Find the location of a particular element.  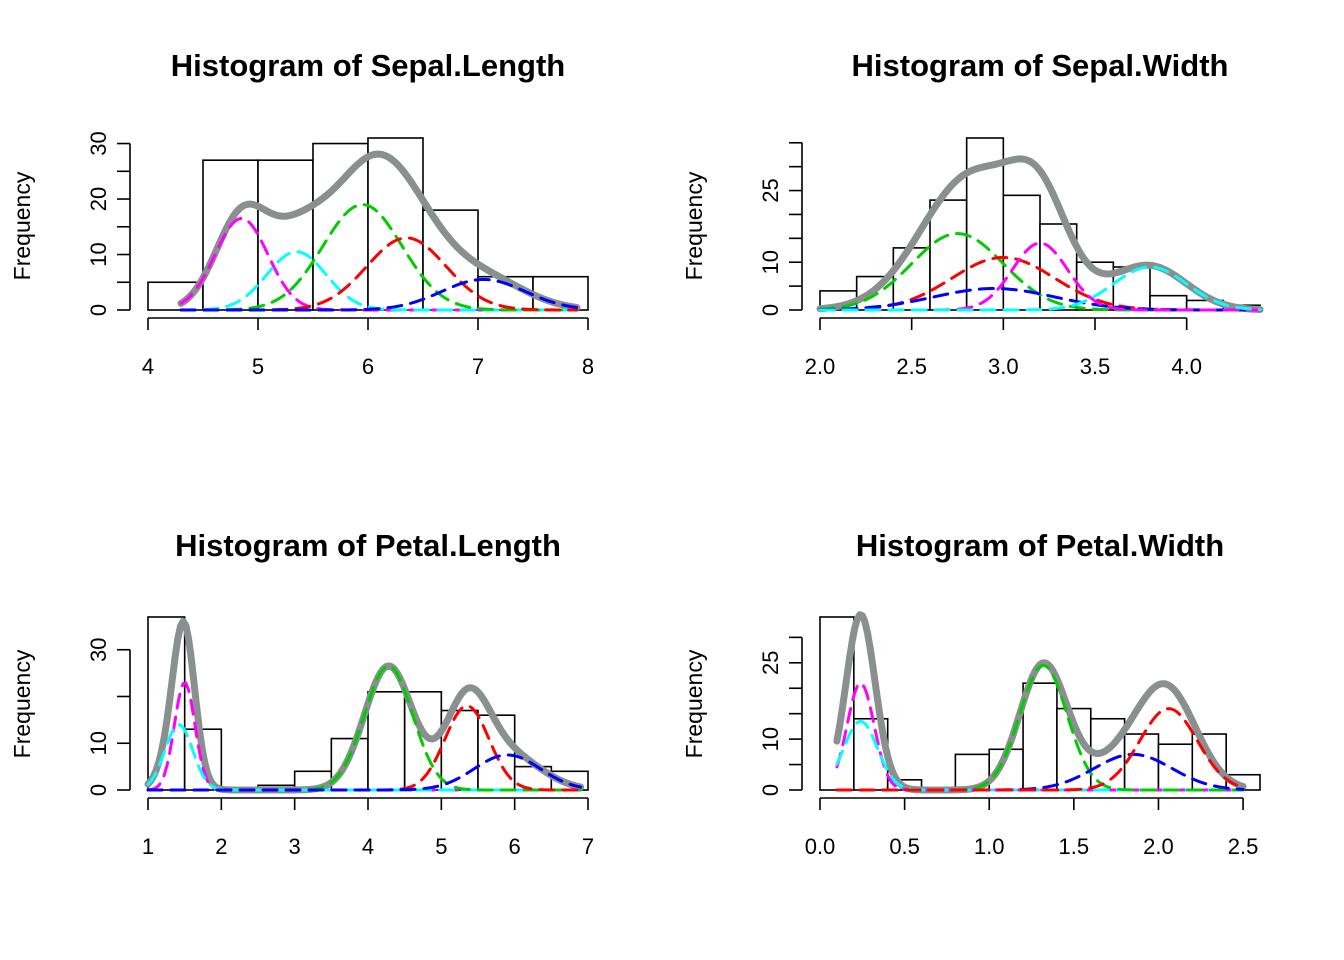

panel-title: Histogram of Sepal.Length is located at coordinates (368, 65).